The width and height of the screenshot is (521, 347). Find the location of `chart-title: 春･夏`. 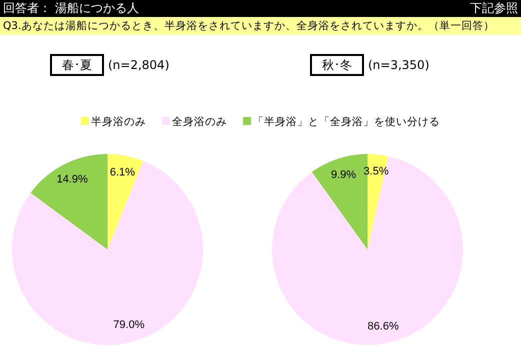

chart-title: 春･夏 is located at coordinates (77, 65).